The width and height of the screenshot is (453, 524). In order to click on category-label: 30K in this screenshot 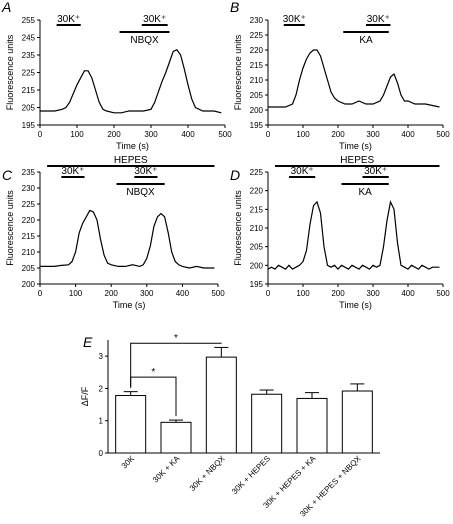, I will do `click(128, 462)`.